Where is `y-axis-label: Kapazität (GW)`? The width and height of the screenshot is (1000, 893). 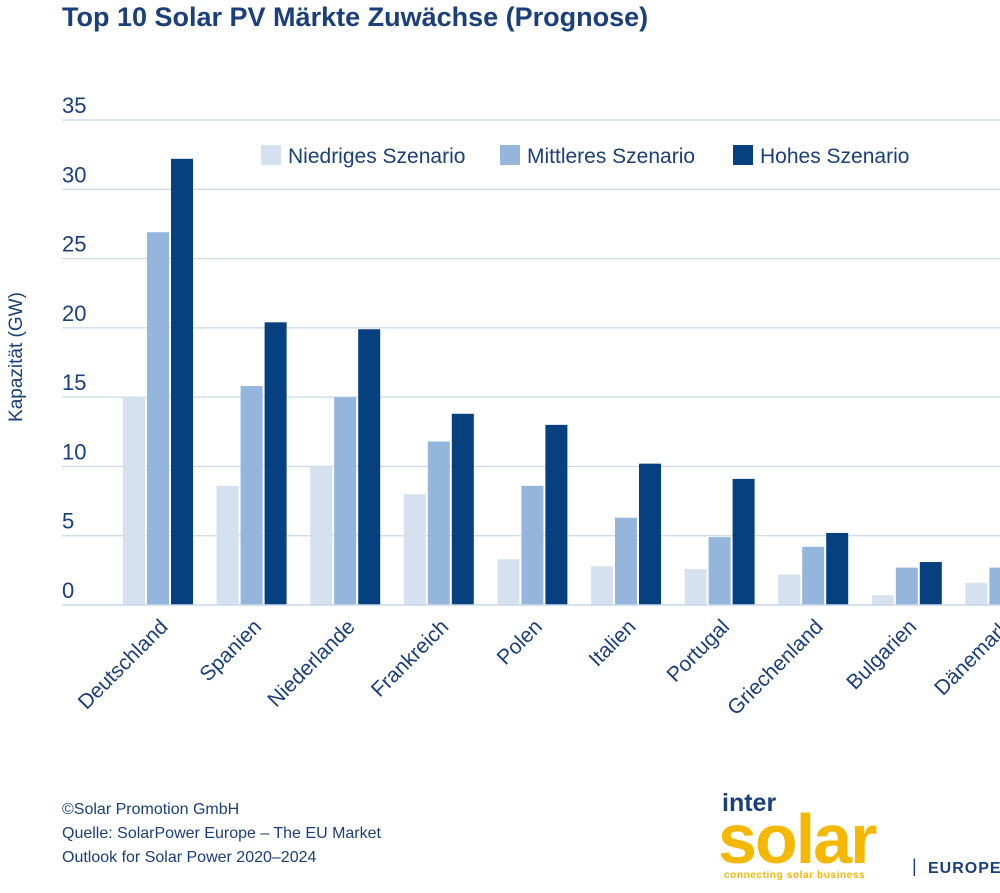
y-axis-label: Kapazität (GW) is located at coordinates (16, 357).